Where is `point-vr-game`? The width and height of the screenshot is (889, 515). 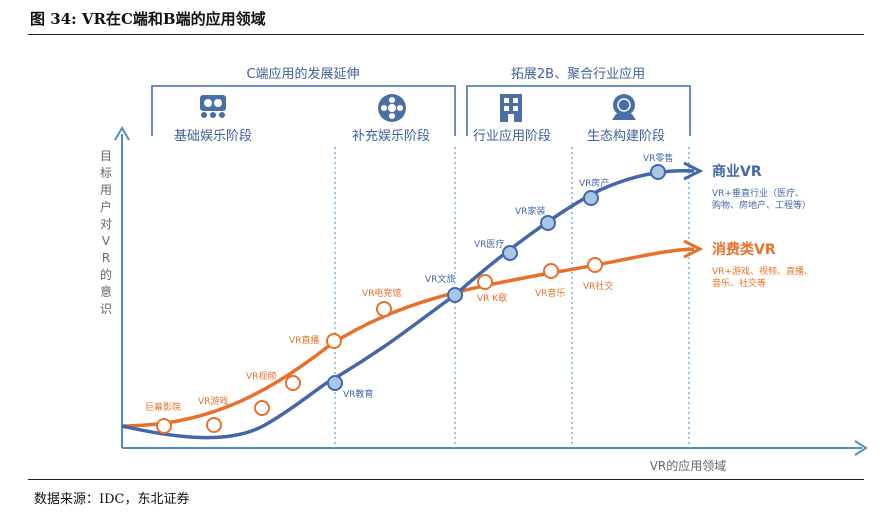
point-vr-game is located at coordinates (214, 425).